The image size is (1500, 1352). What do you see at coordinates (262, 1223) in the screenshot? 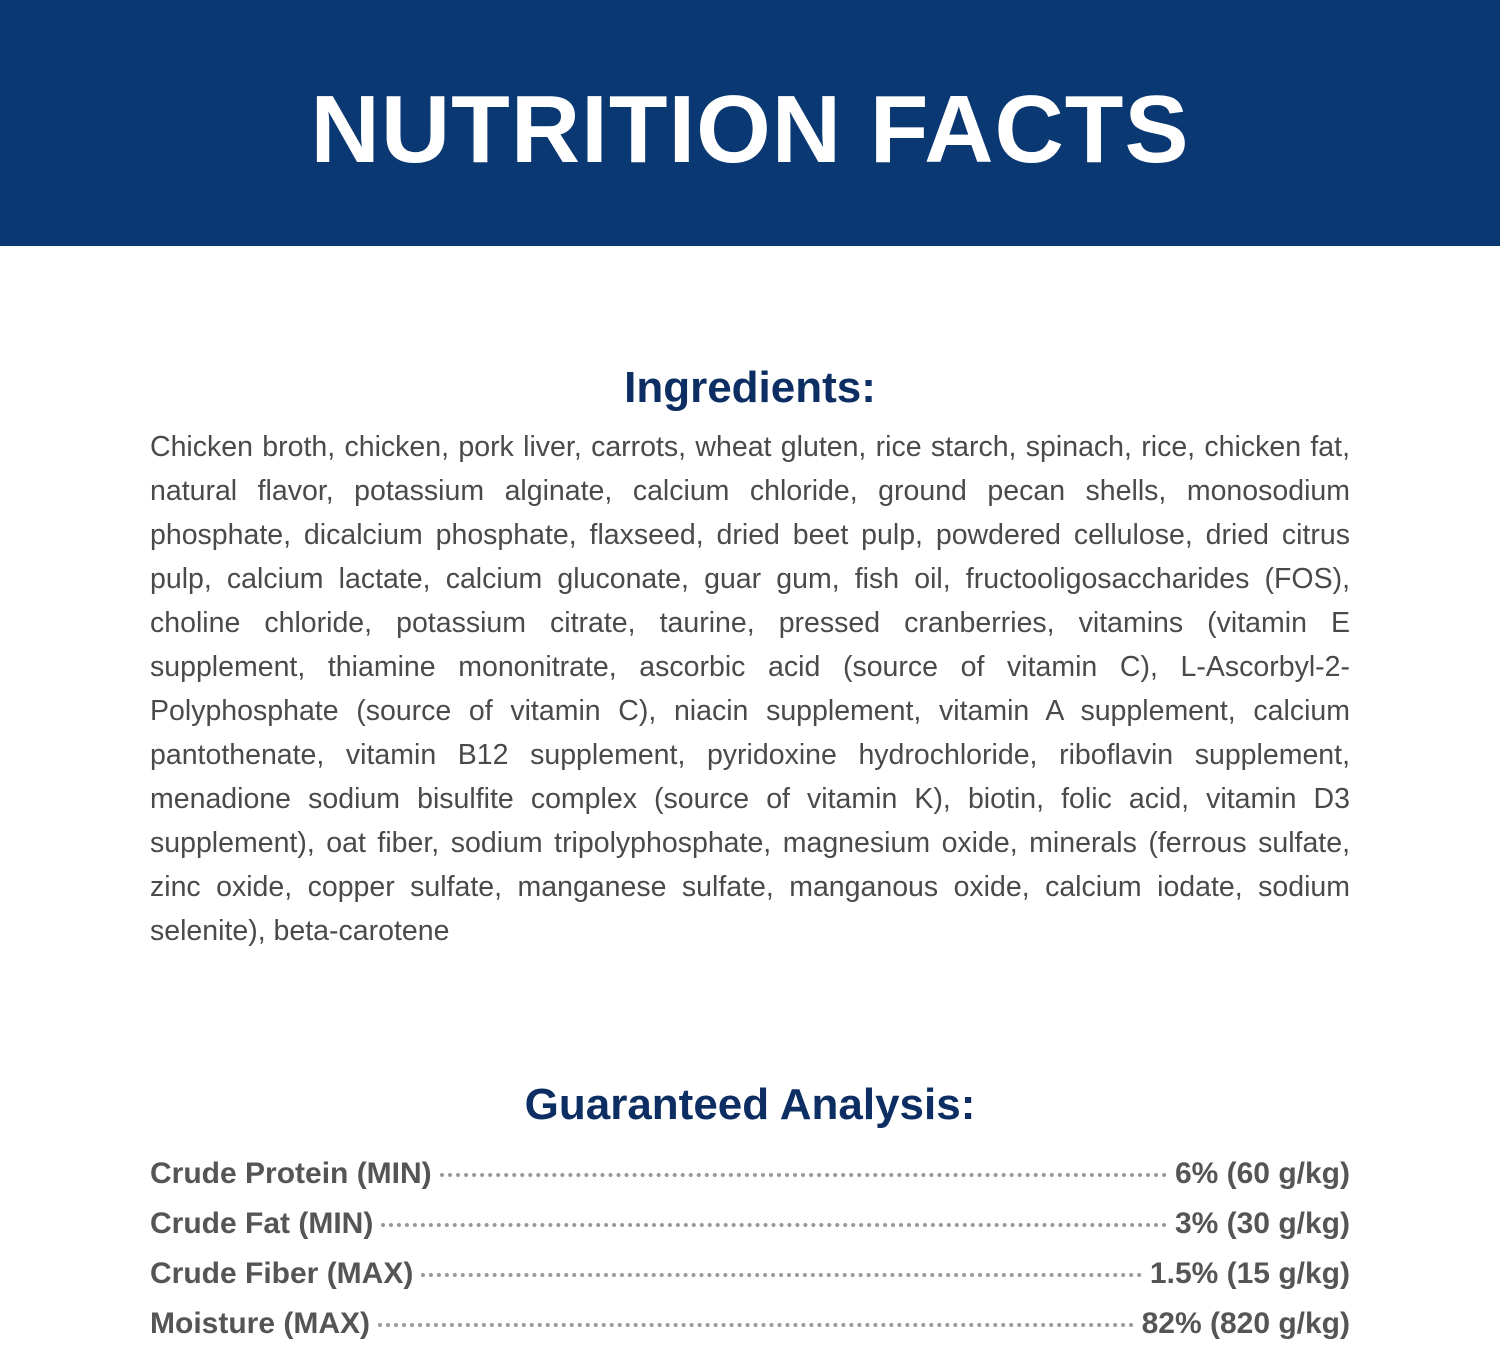
I see `nutrient-label: Crude Fat (MIN)` at bounding box center [262, 1223].